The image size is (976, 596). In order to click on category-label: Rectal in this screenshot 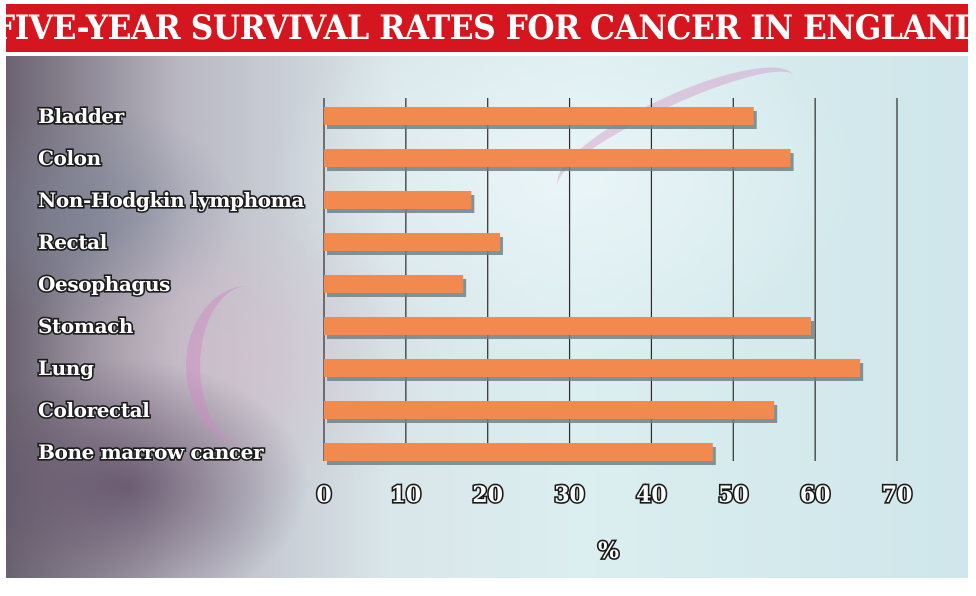, I will do `click(73, 242)`.